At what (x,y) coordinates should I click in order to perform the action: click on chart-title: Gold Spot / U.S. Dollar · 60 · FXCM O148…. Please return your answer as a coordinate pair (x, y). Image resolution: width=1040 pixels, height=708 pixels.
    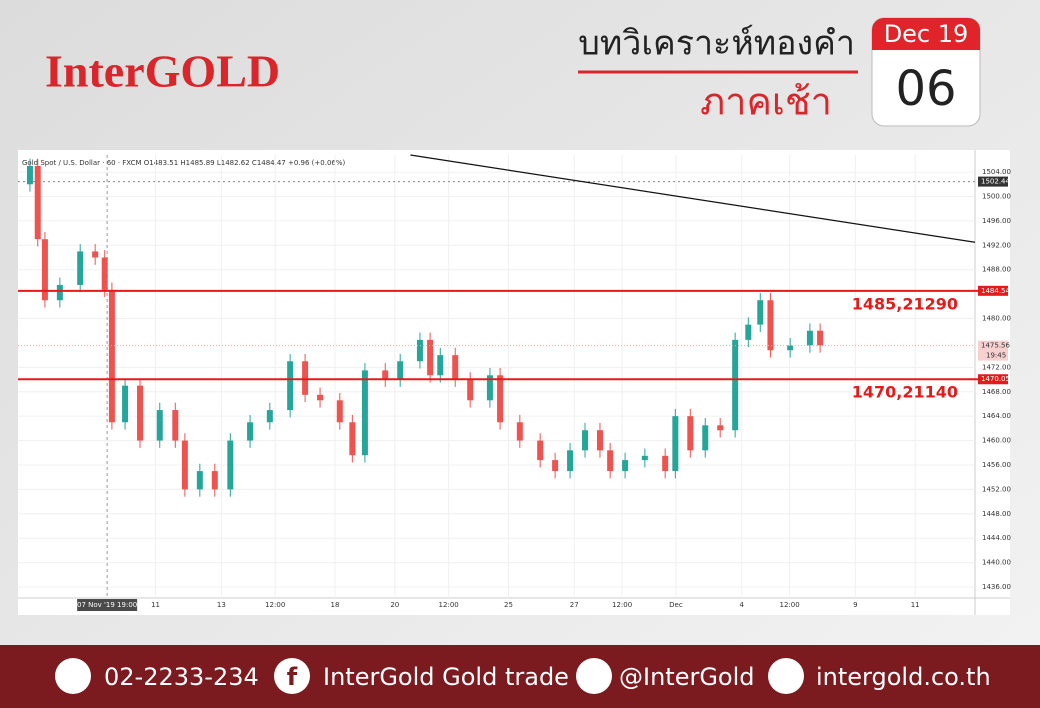
    Looking at the image, I should click on (183, 163).